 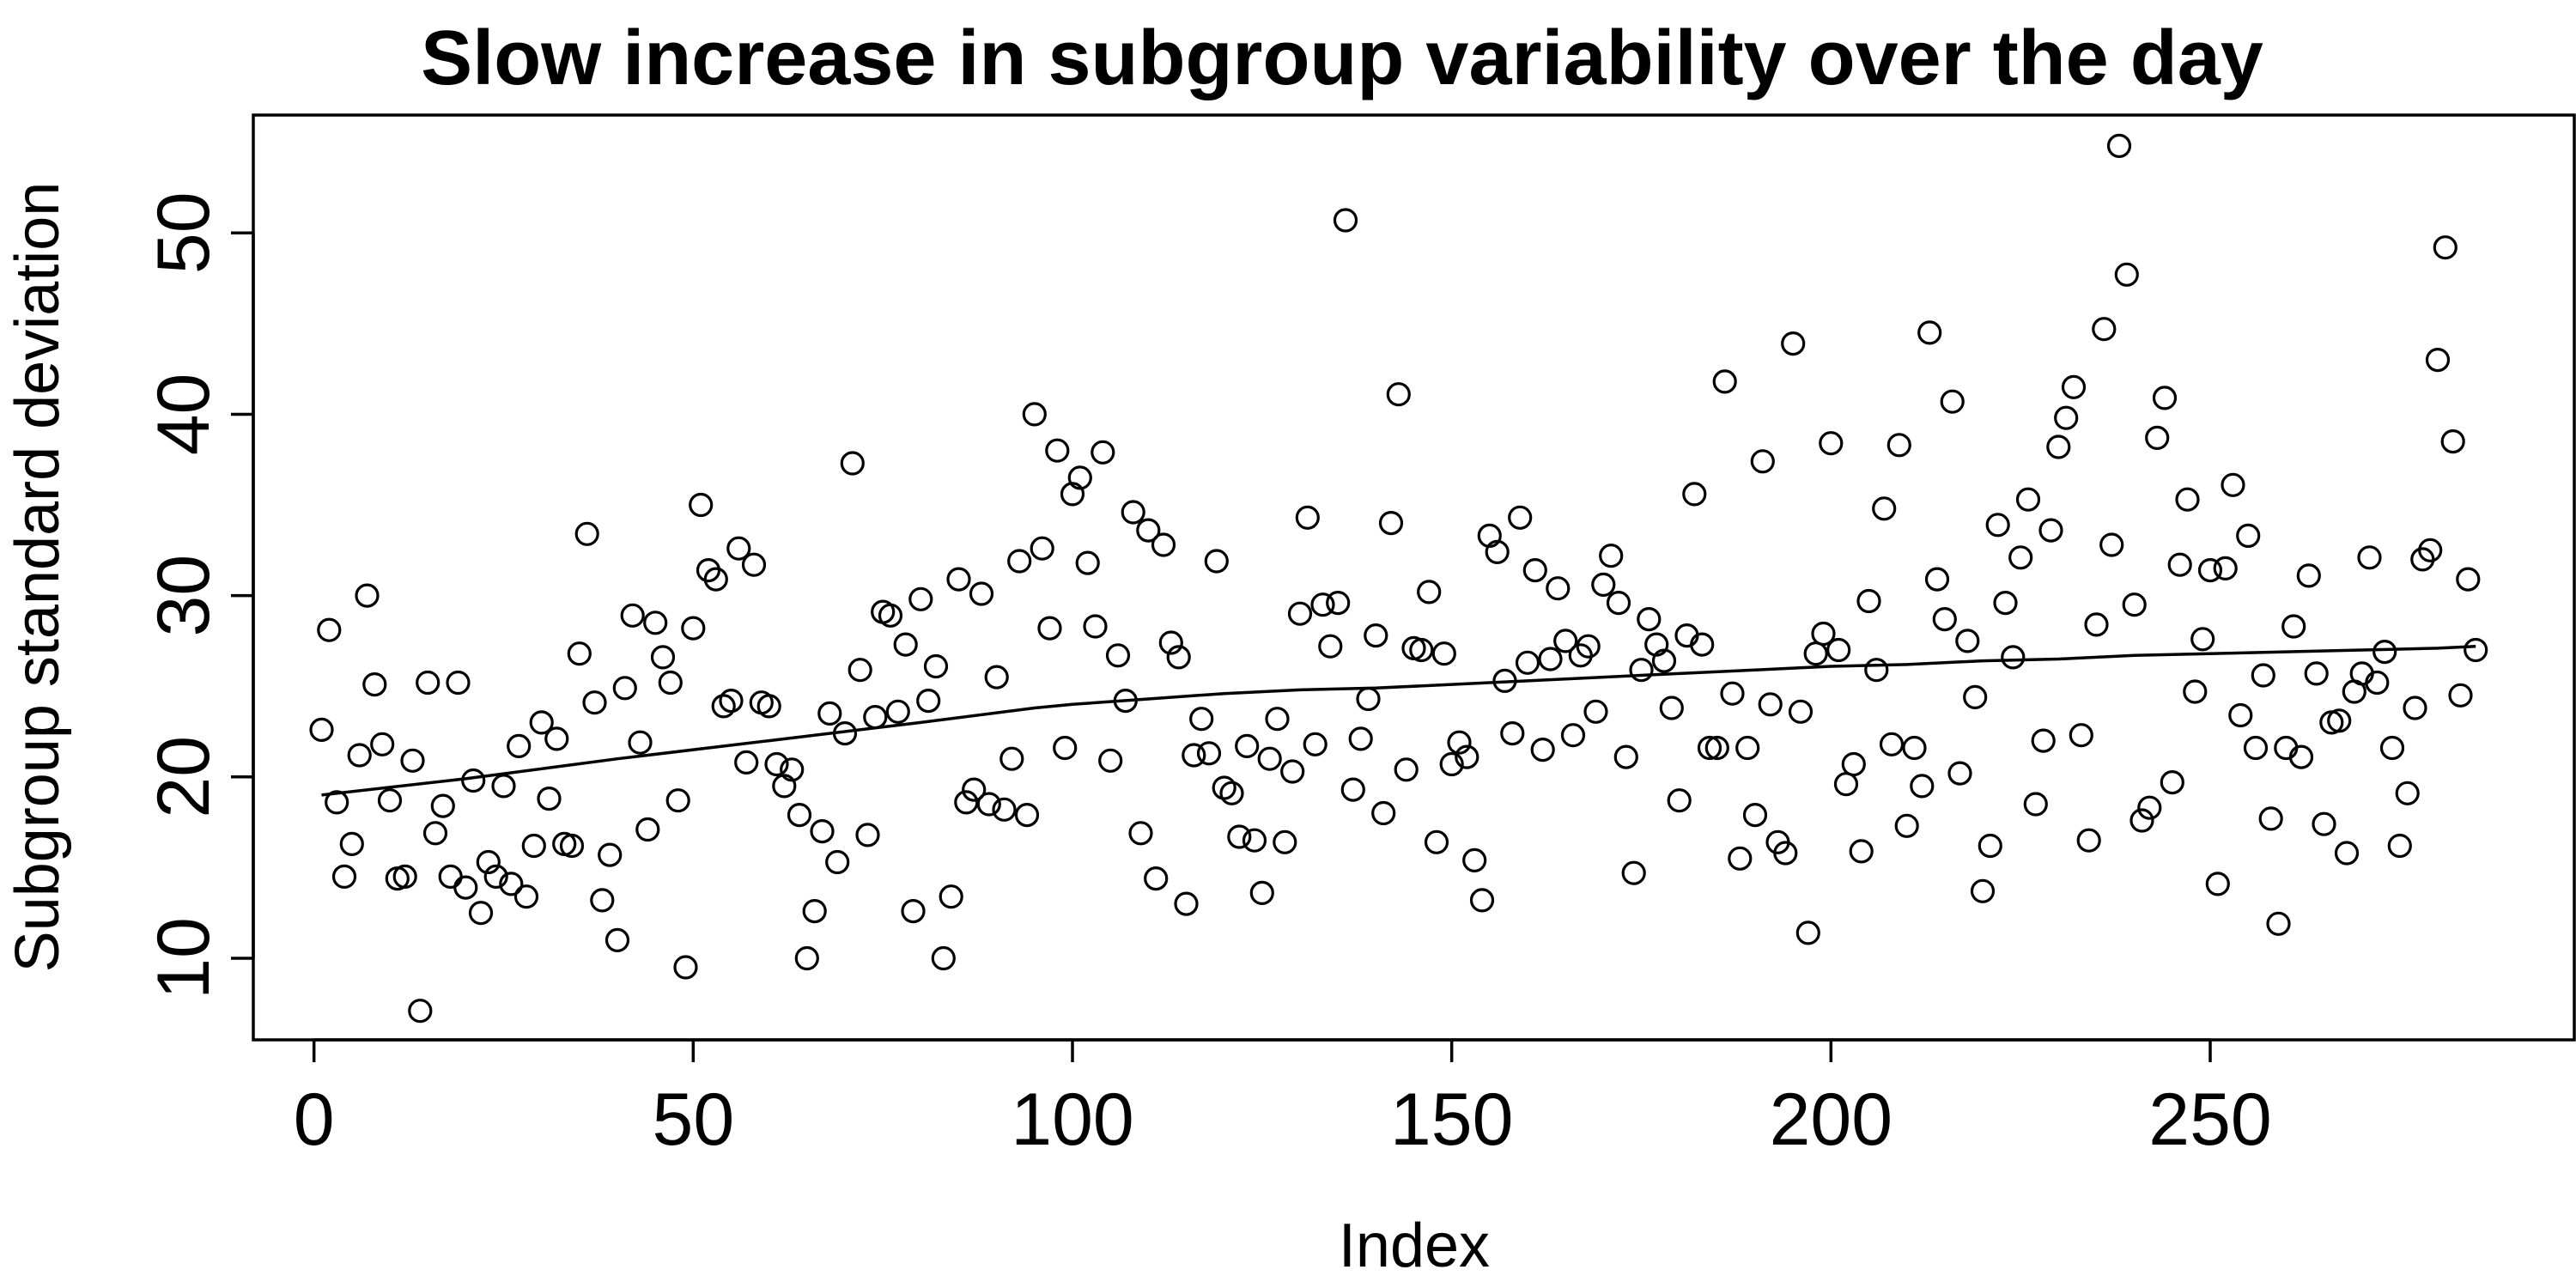 What do you see at coordinates (1398, 720) in the screenshot?
I see `trend-line` at bounding box center [1398, 720].